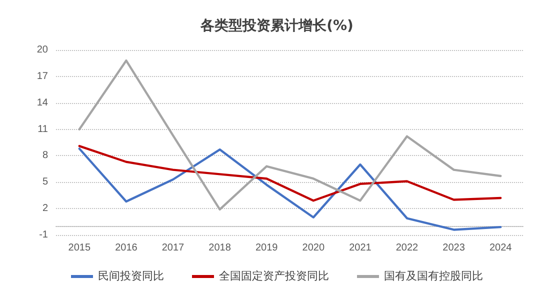 Image resolution: width=554 pixels, height=299 pixels. Describe the element at coordinates (42, 50) in the screenshot. I see `y-tick-label: 20` at that location.